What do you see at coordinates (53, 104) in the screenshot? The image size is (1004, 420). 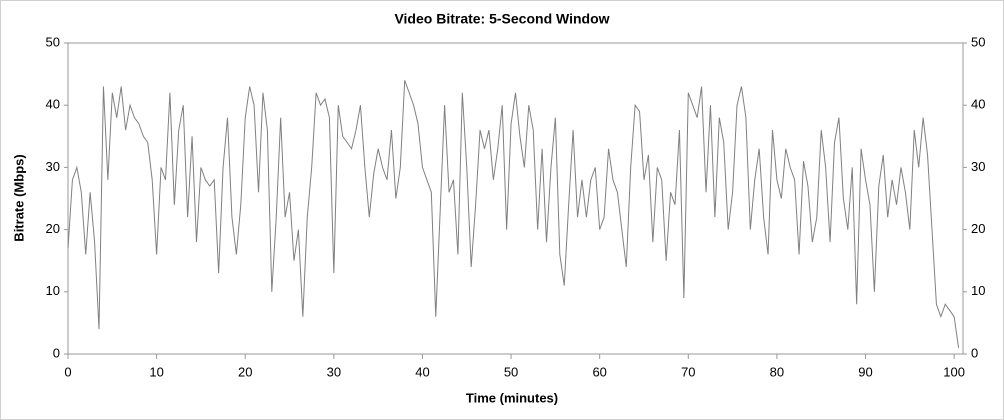 I see `y-tick-label: 40` at bounding box center [53, 104].